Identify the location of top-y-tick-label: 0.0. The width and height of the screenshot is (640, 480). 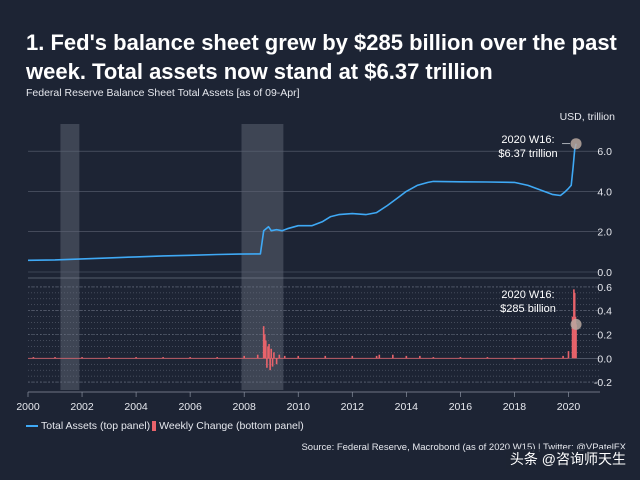
(604, 273).